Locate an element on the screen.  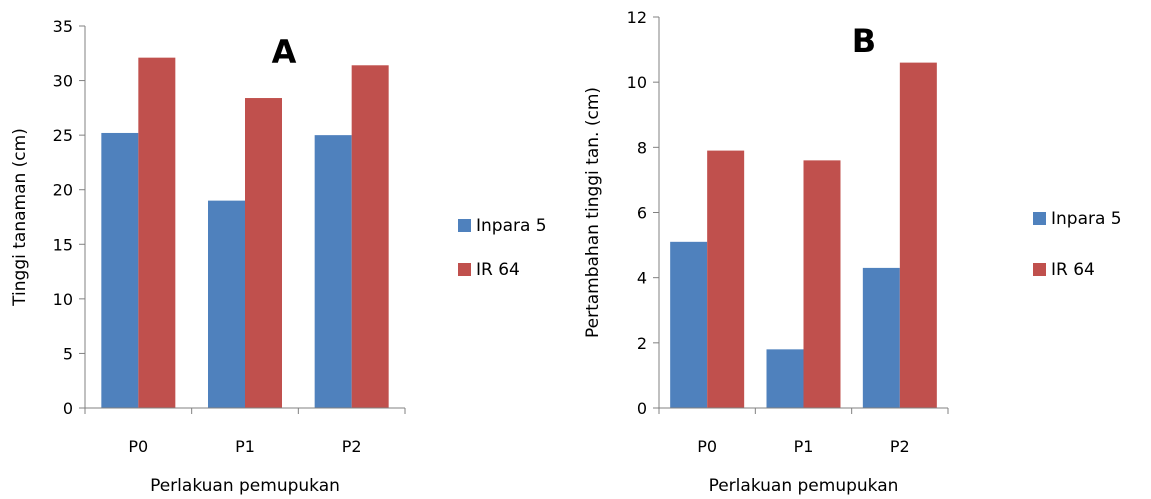
y-tick-label: 2 is located at coordinates (642, 343).